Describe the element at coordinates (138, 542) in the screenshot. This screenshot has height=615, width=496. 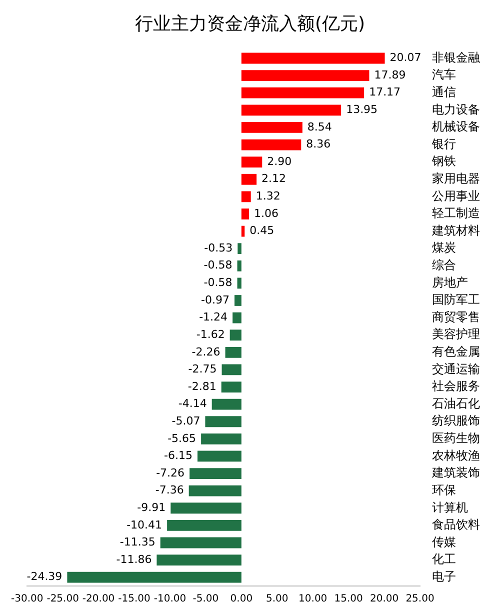
I see `data-label: -11.35` at that location.